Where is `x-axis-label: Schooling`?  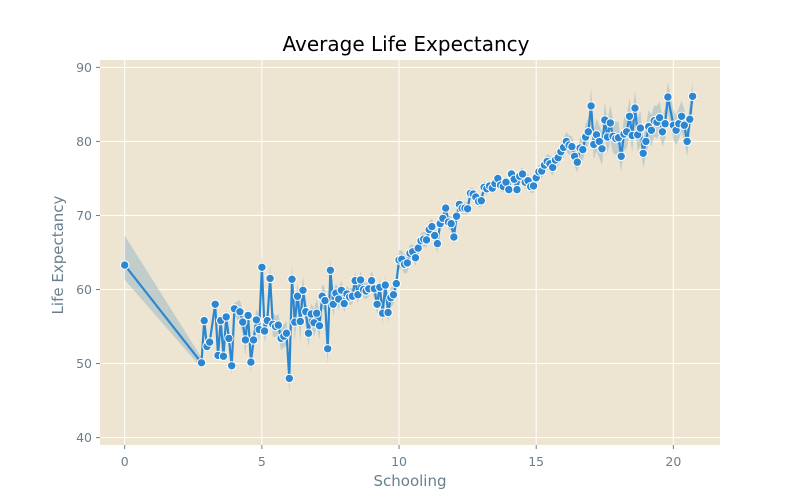
x-axis-label: Schooling is located at coordinates (410, 481).